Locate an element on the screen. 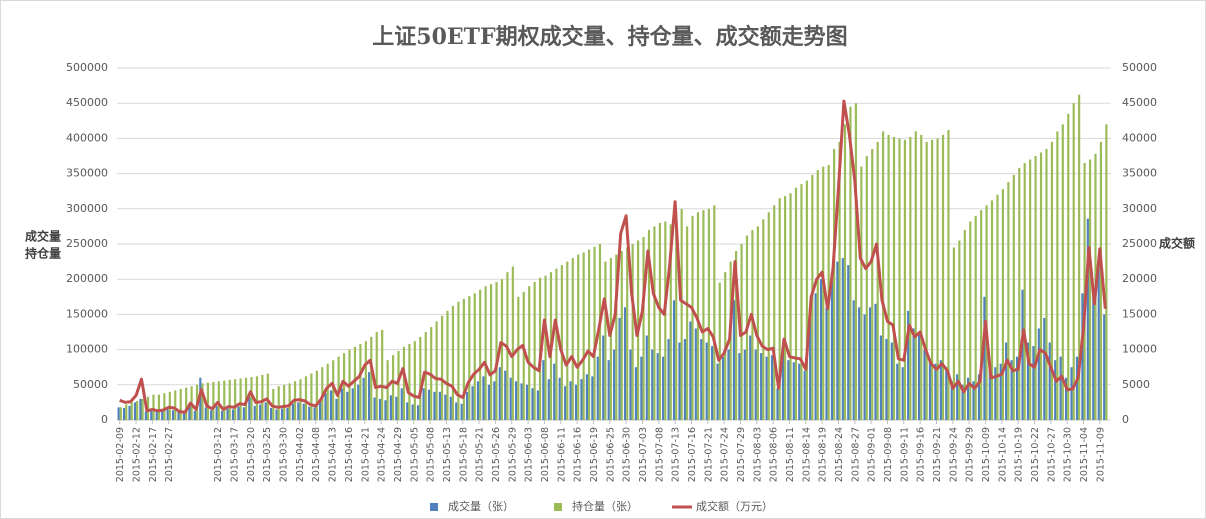 This screenshot has height=519, width=1206. x-tick-label: 2015-04-13 is located at coordinates (333, 454).